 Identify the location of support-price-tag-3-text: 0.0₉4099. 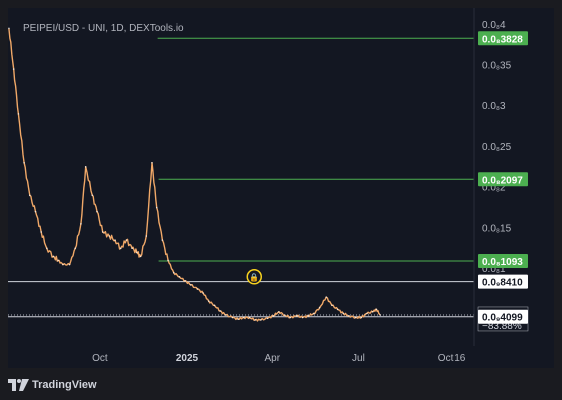
(502, 318).